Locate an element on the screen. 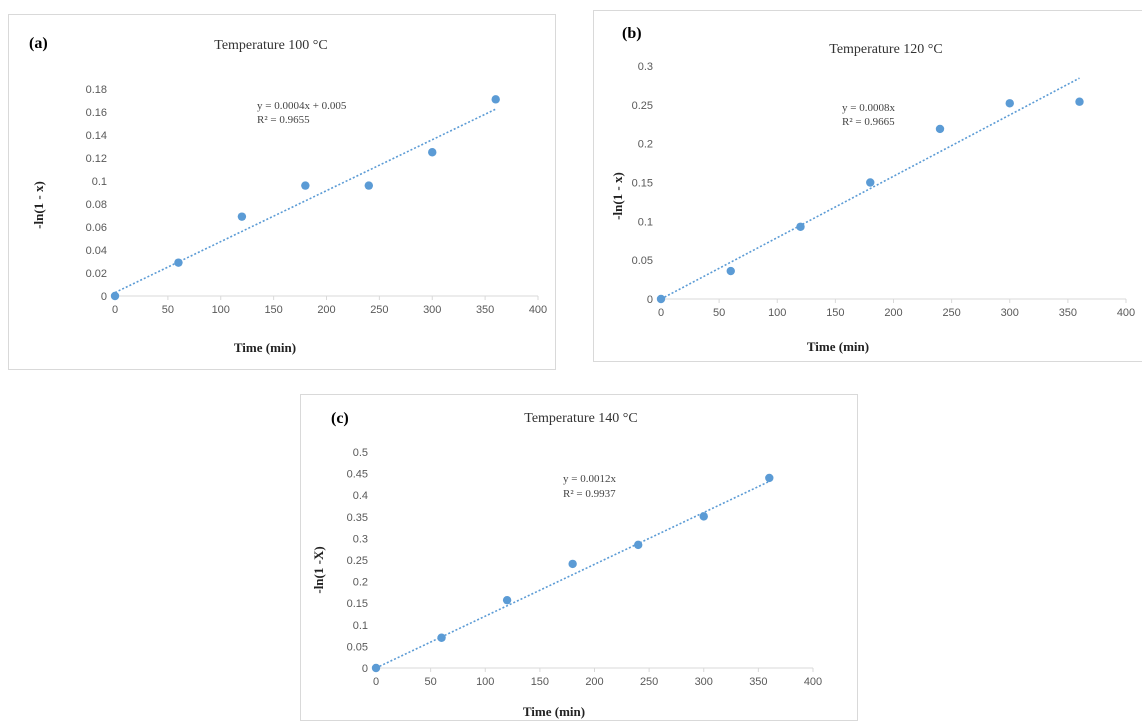 This screenshot has height=722, width=1142. panel-letter: (c) is located at coordinates (340, 418).